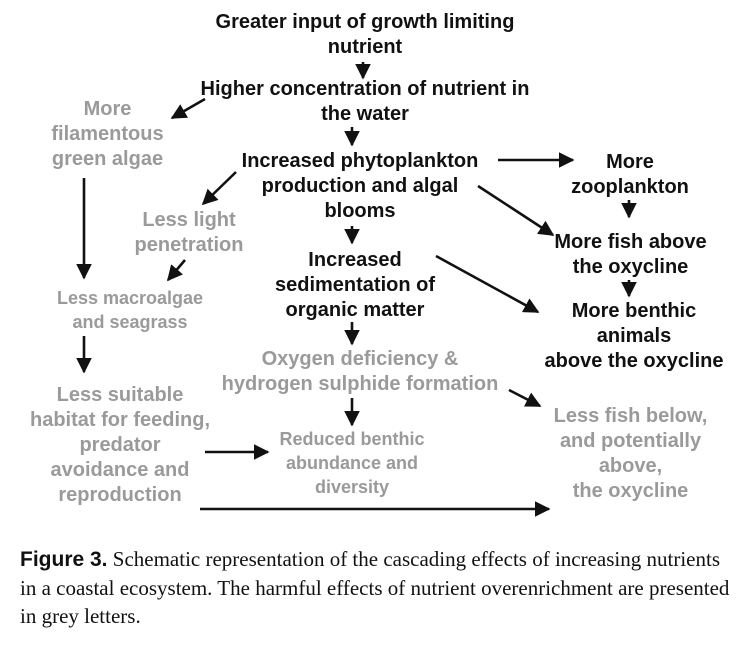  What do you see at coordinates (516, 210) in the screenshot?
I see `arrow-phytoplankton-to-fish-above` at bounding box center [516, 210].